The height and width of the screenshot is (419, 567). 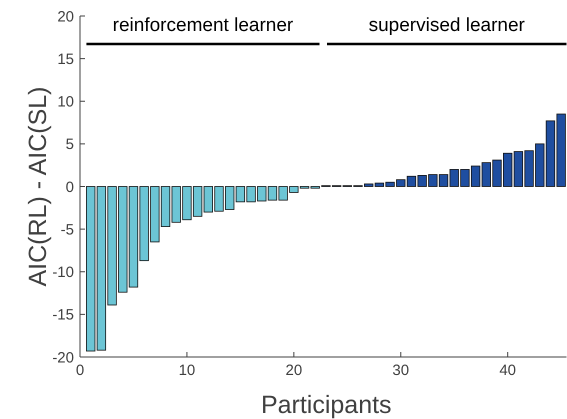 What do you see at coordinates (203, 25) in the screenshot?
I see `annotation: reinforcement learner` at bounding box center [203, 25].